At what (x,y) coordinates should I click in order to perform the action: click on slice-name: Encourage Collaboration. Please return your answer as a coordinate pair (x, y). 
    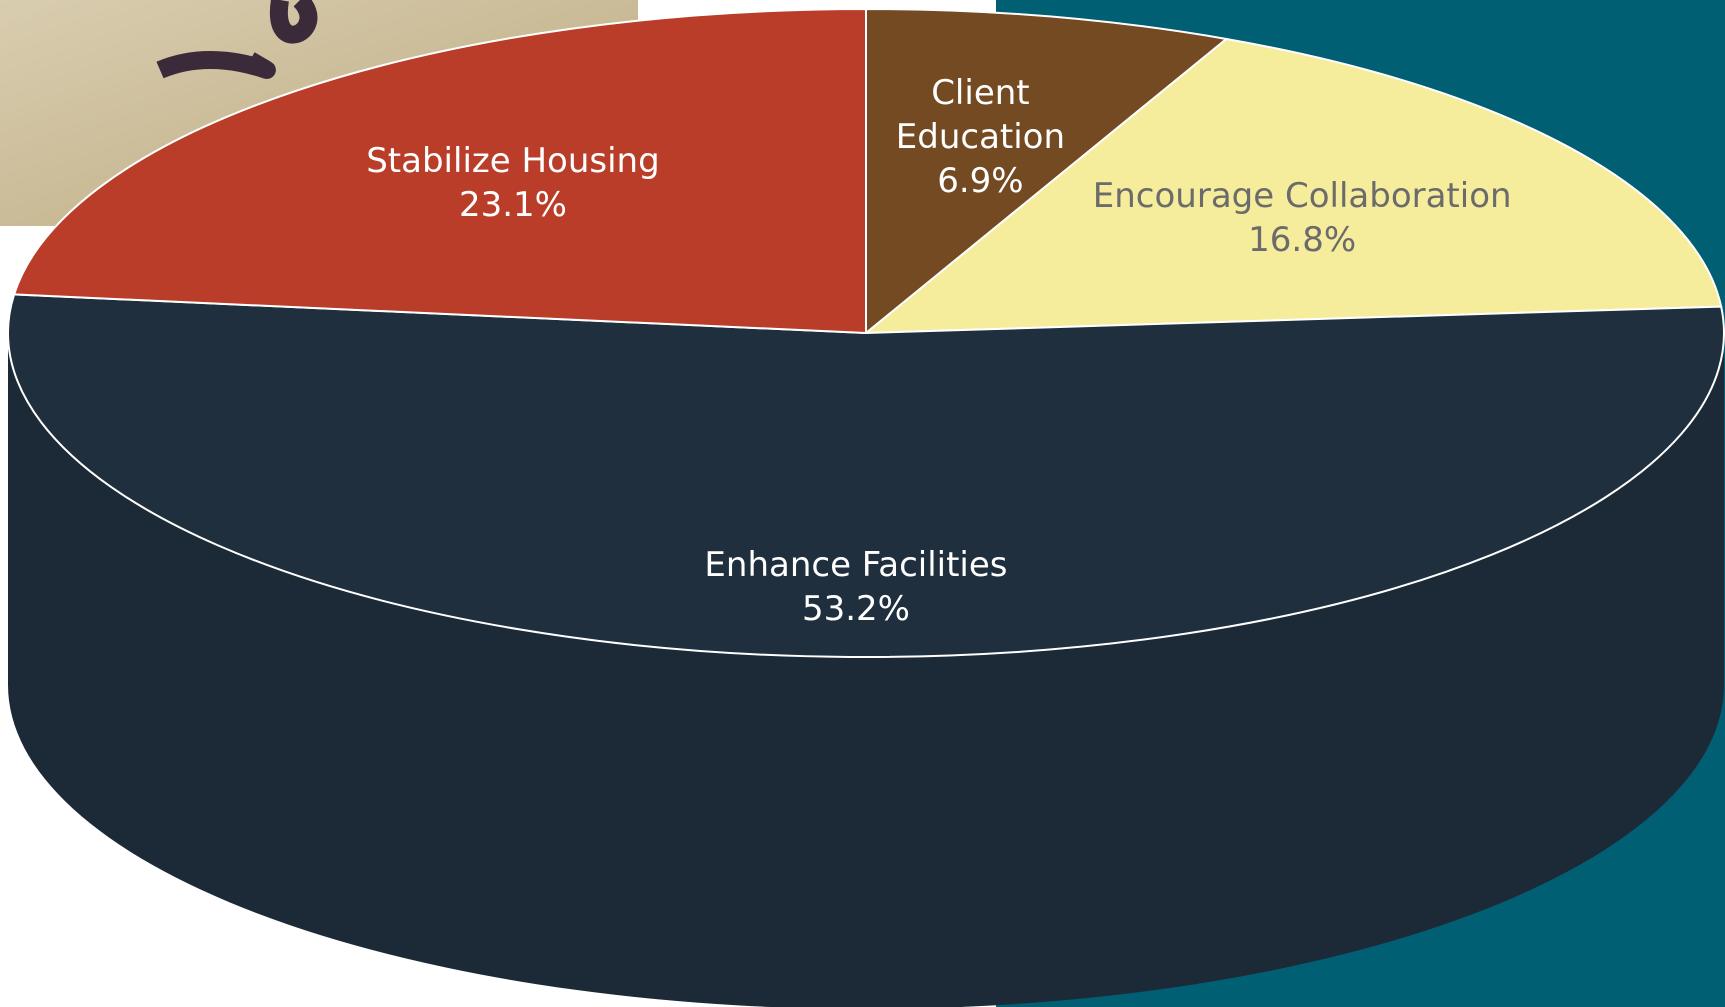
    Looking at the image, I should click on (1302, 196).